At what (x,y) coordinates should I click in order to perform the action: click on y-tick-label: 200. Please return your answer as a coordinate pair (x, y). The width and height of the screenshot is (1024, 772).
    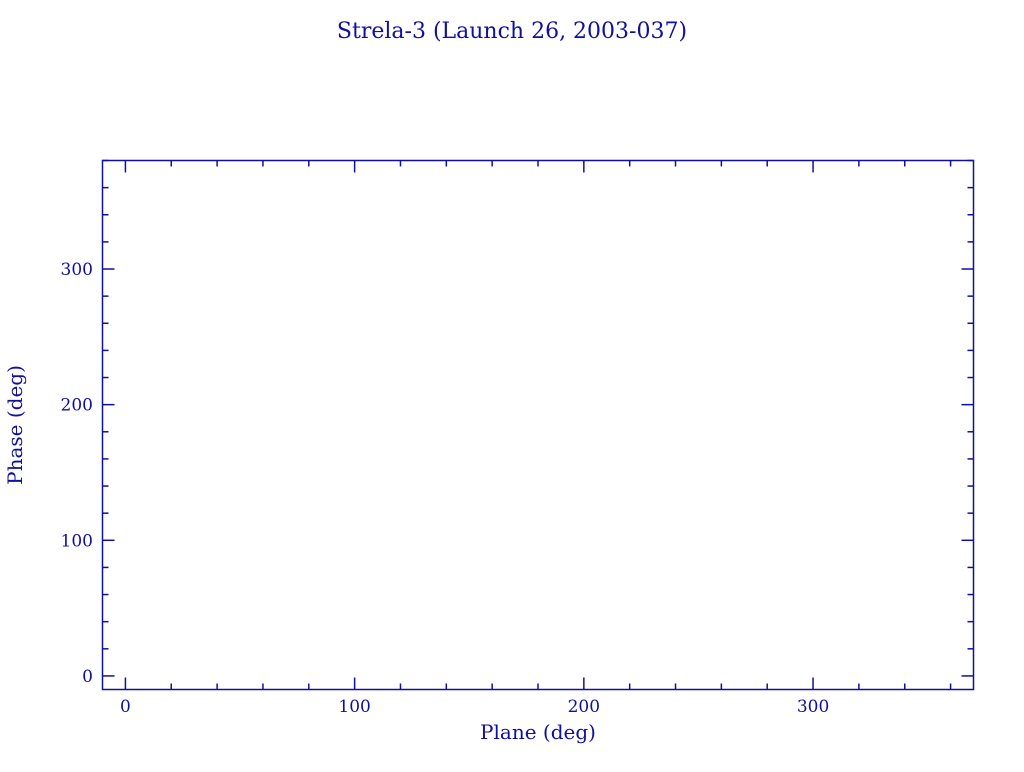
    Looking at the image, I should click on (77, 406).